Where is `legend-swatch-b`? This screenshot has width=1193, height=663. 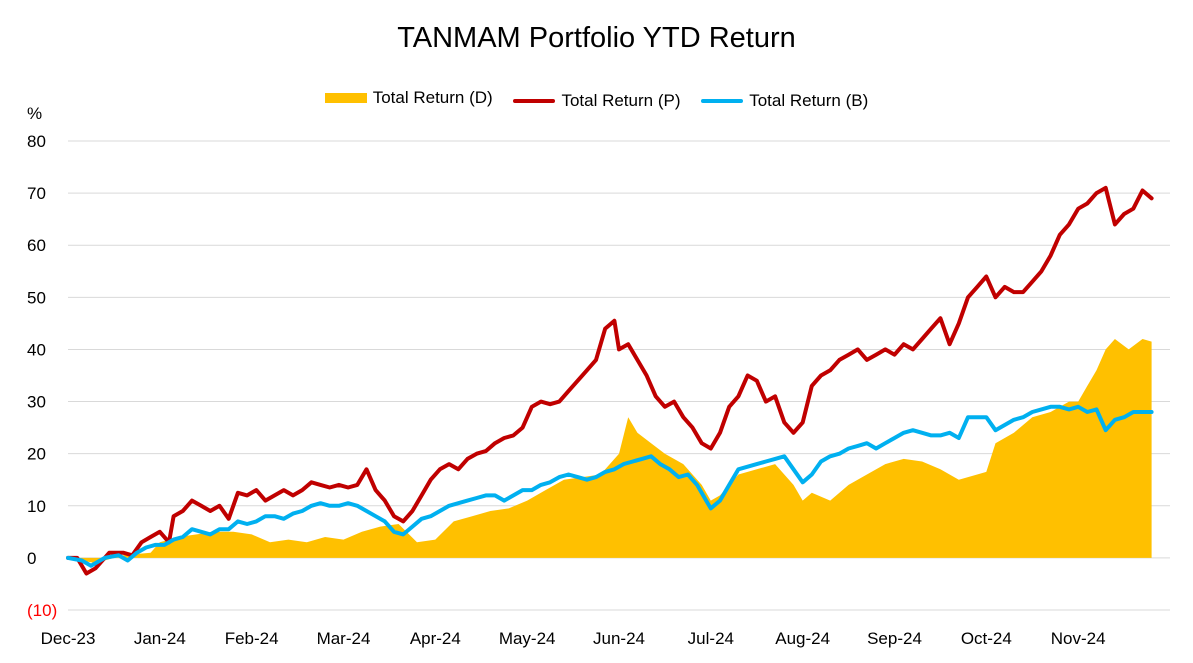 legend-swatch-b is located at coordinates (722, 101).